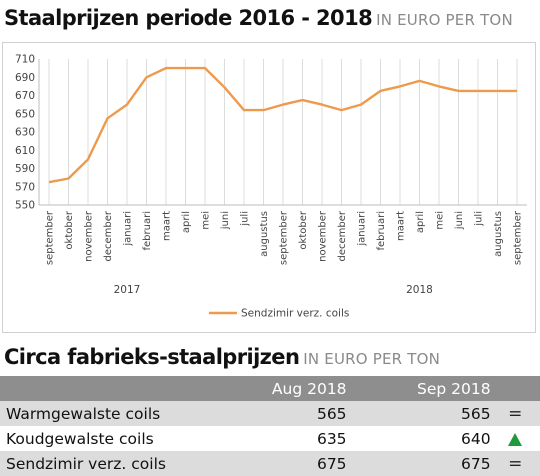 The image size is (540, 476). Describe the element at coordinates (25, 60) in the screenshot. I see `y-tick-label: 710` at that location.